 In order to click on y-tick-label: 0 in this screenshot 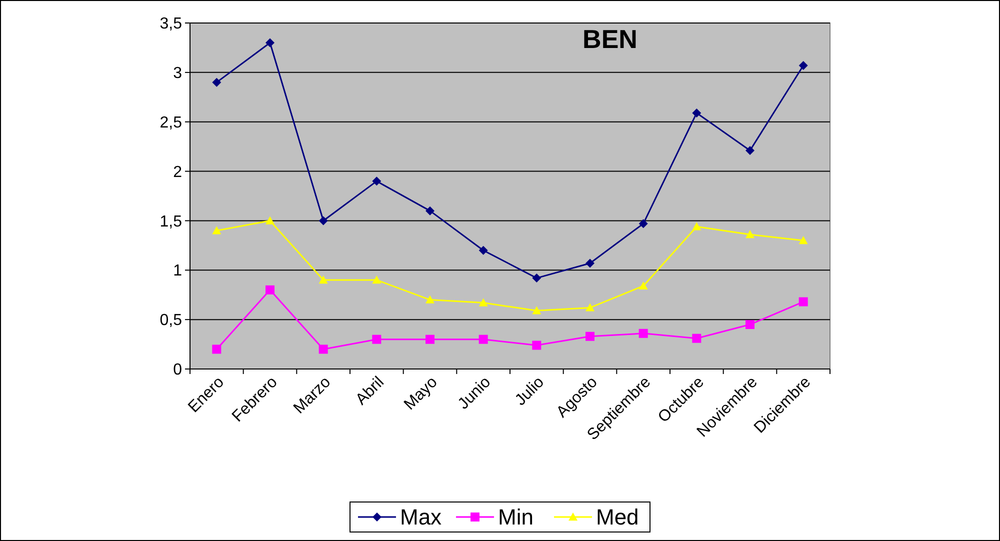, I will do `click(177, 370)`.